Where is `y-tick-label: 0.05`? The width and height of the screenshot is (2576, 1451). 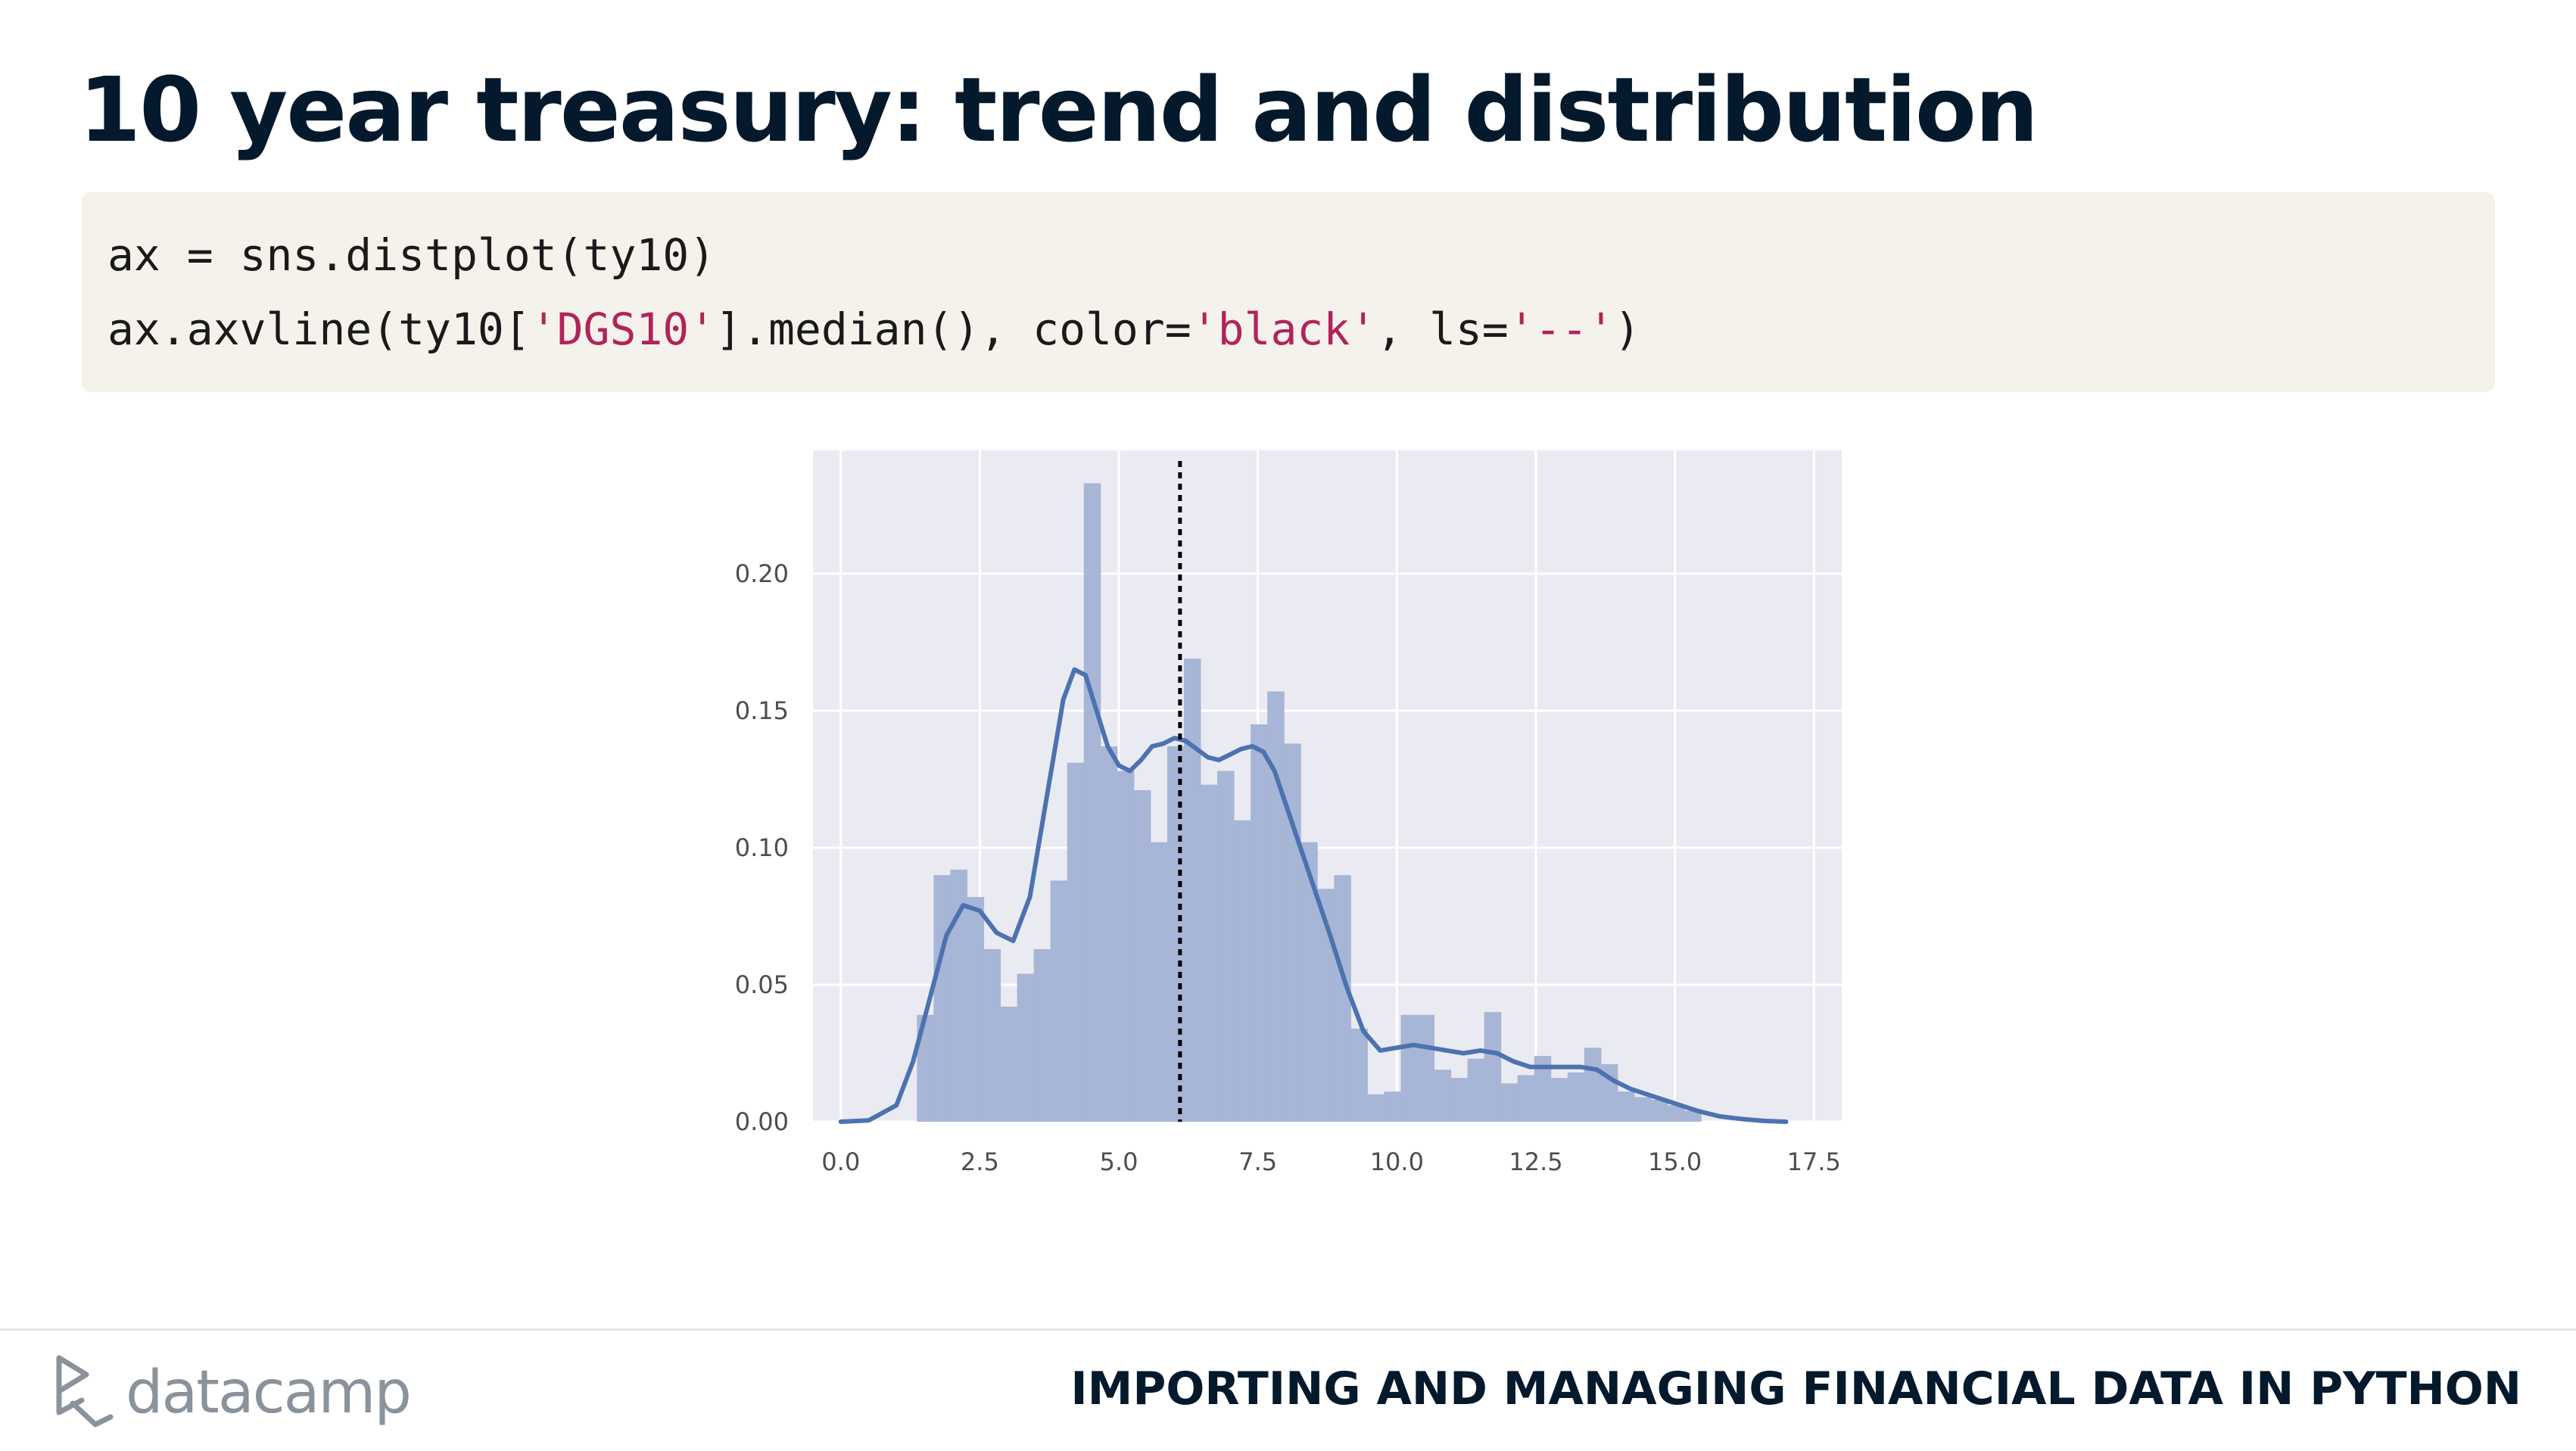 y-tick-label: 0.05 is located at coordinates (762, 984).